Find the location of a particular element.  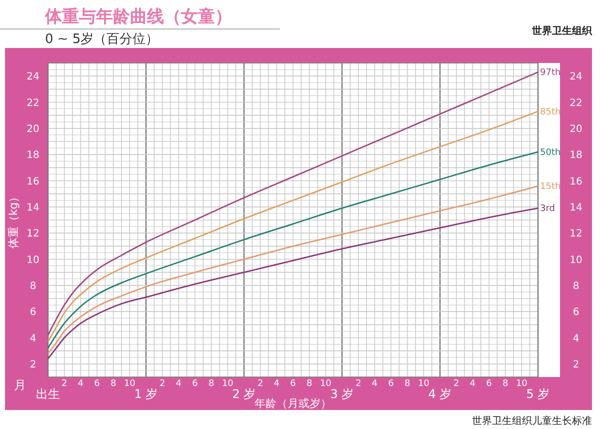

y2-tick-label: 12 is located at coordinates (576, 234).